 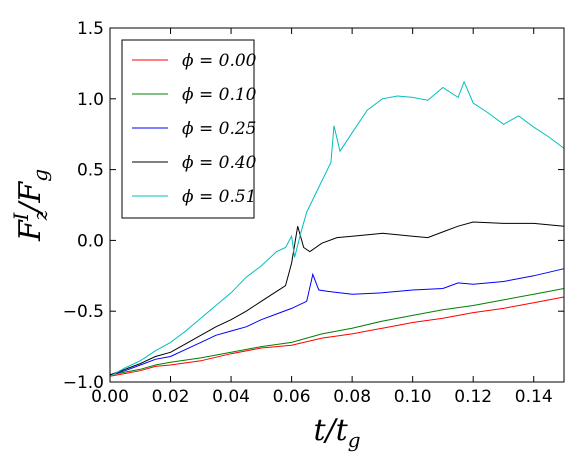 I want to click on legend: ϕ = 0.00 ϕ = 0.10 ϕ = 0.25 ϕ = 0.40 ϕ = 0.51, so click(x=189, y=129).